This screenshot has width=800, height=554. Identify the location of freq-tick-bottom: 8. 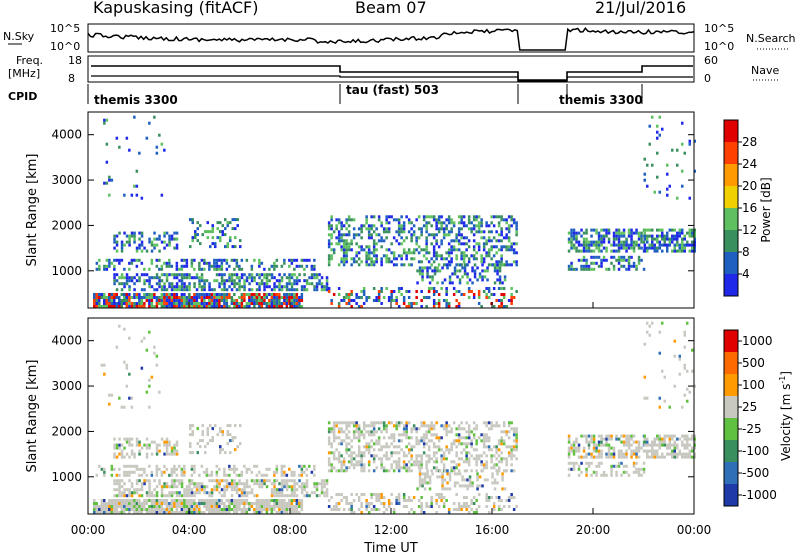
(71, 78).